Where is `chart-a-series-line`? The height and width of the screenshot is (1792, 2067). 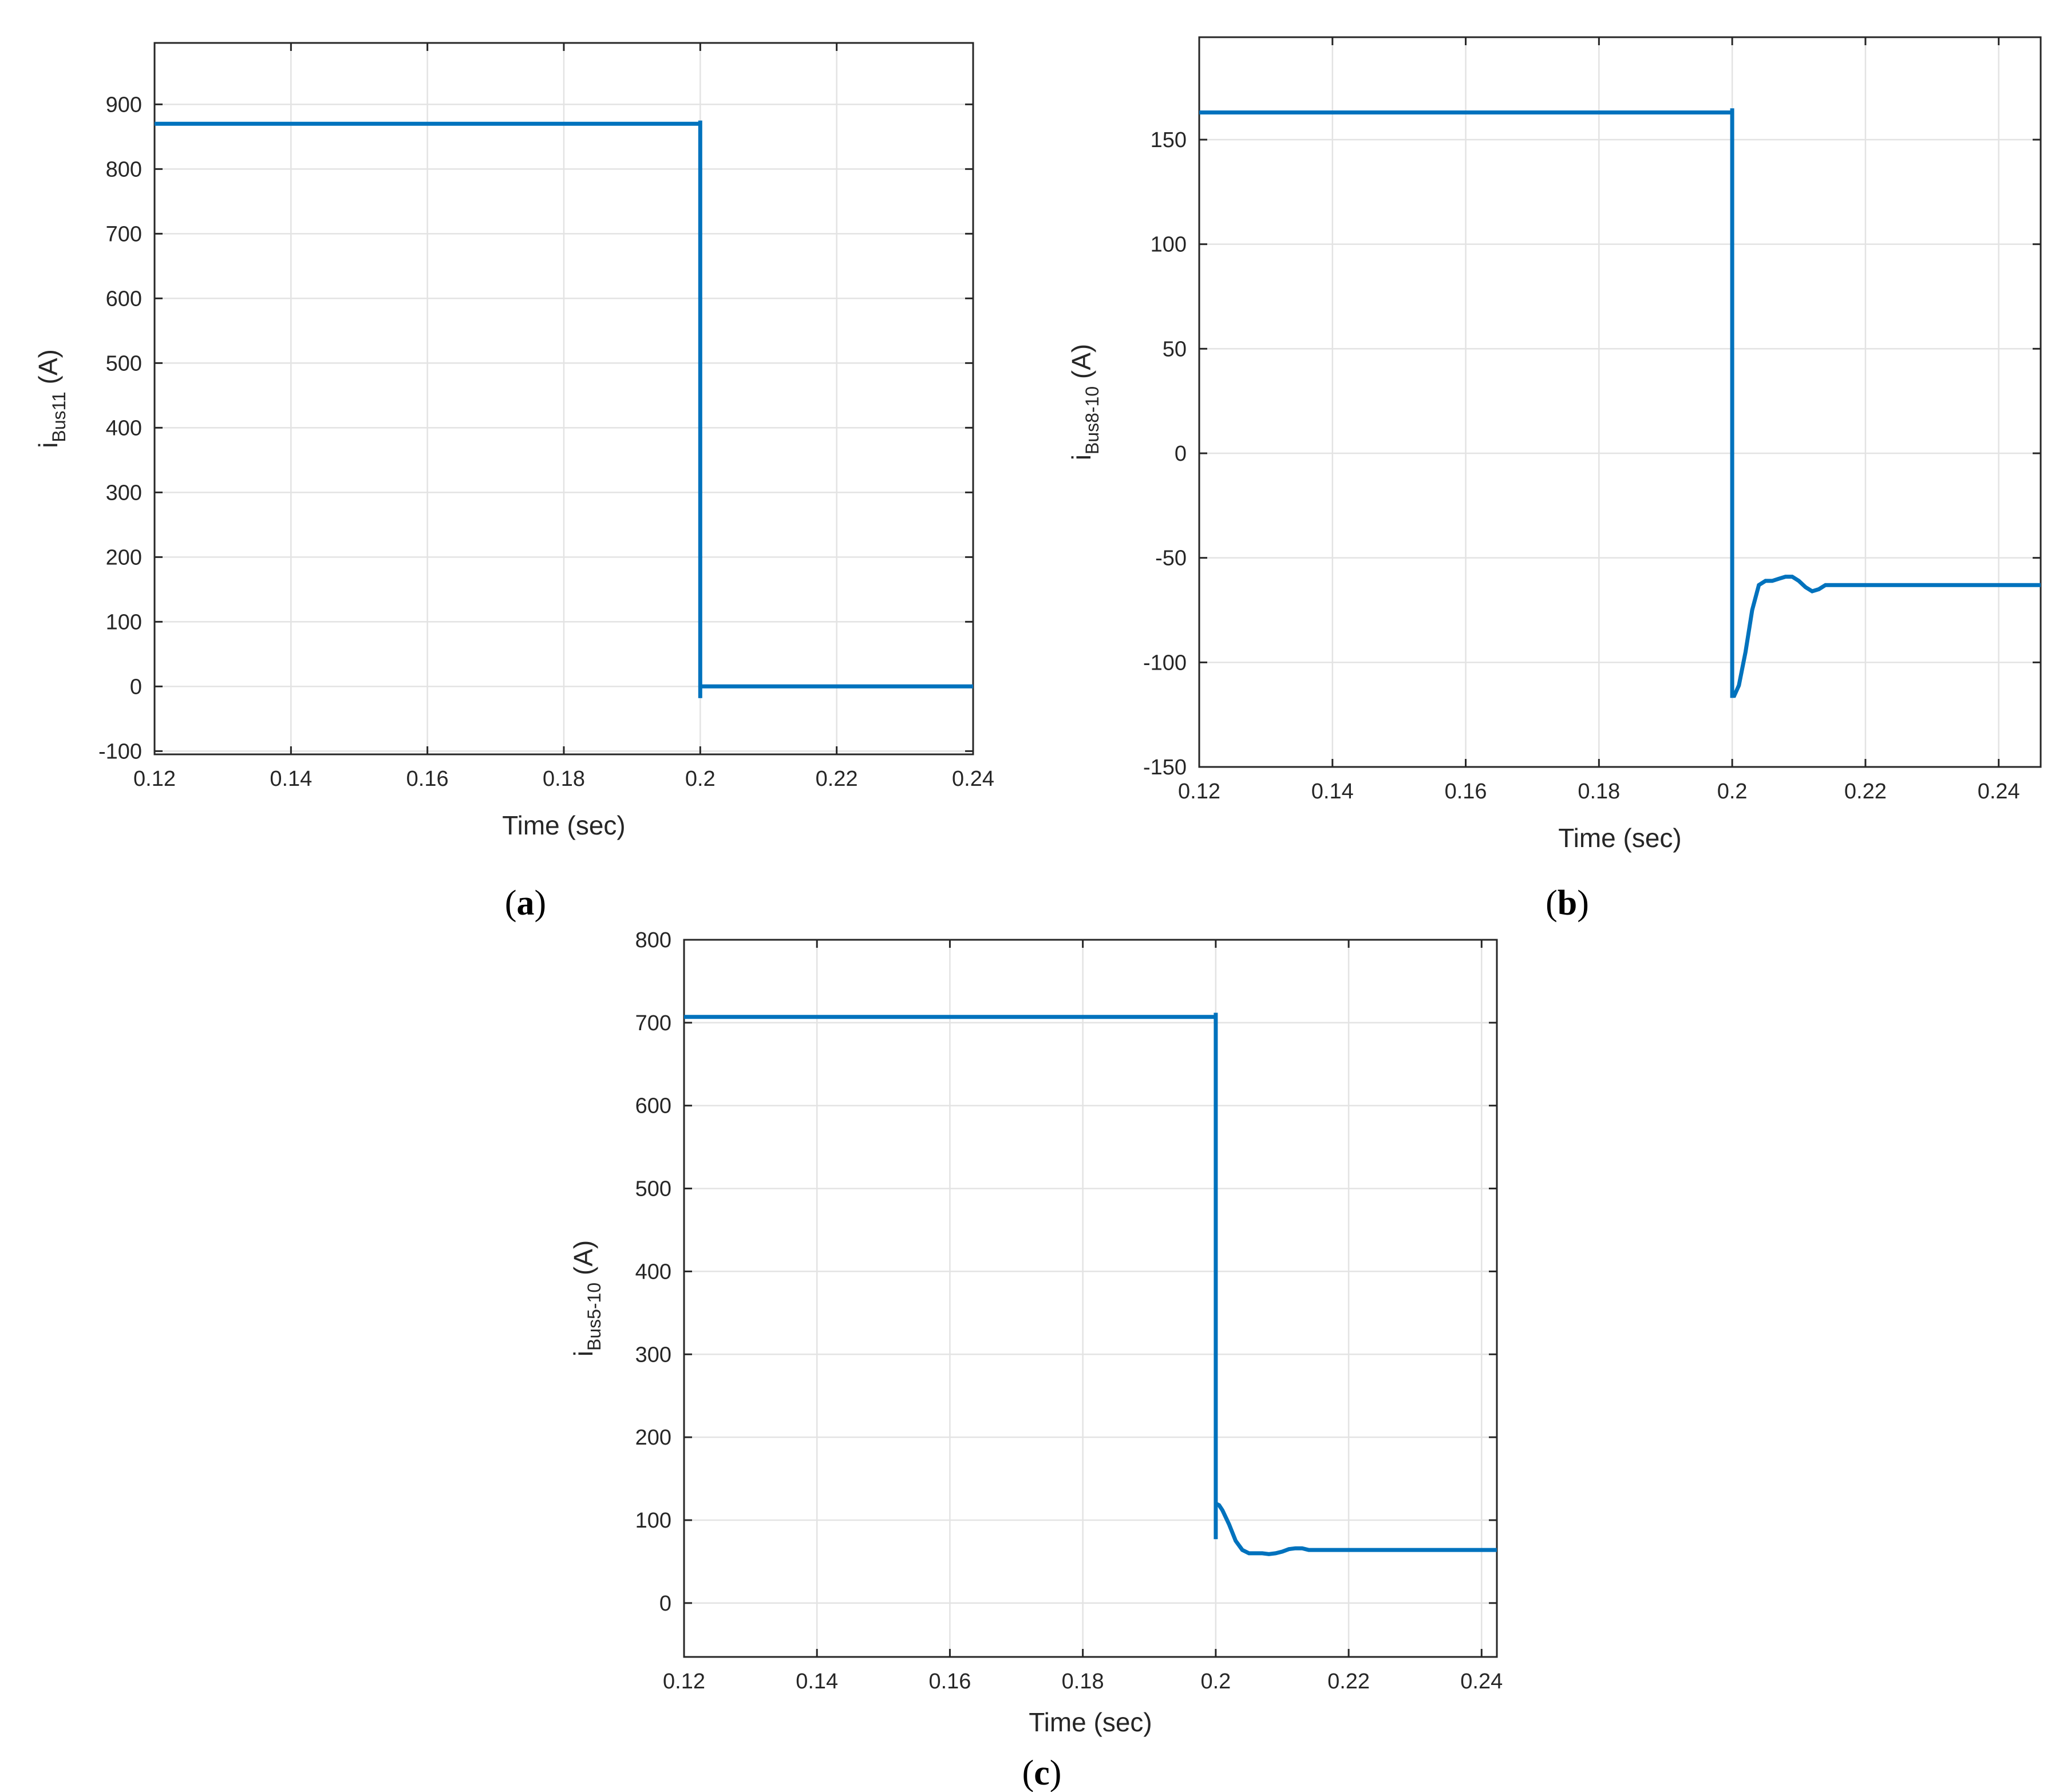
chart-a-series-line is located at coordinates (564, 409).